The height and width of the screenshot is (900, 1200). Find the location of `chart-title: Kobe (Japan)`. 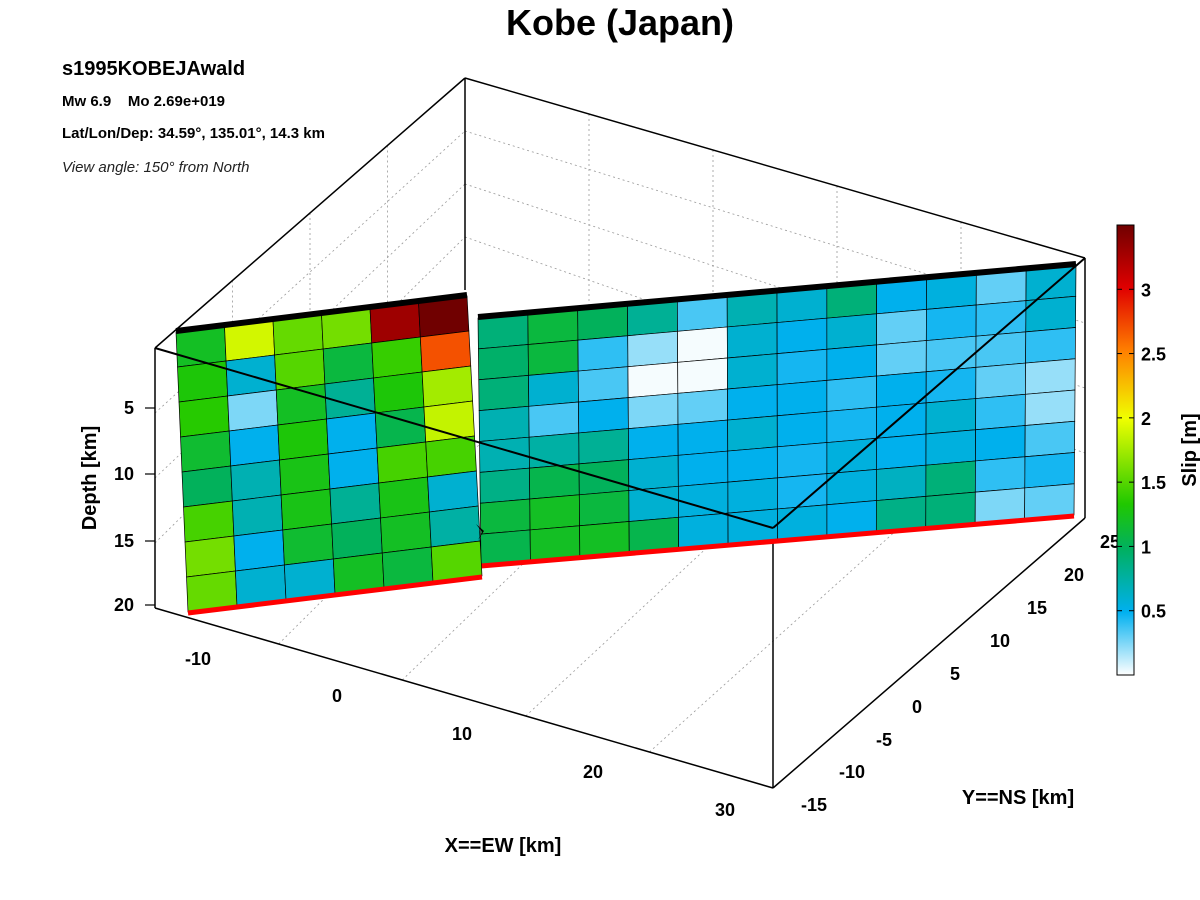

chart-title: Kobe (Japan) is located at coordinates (620, 22).